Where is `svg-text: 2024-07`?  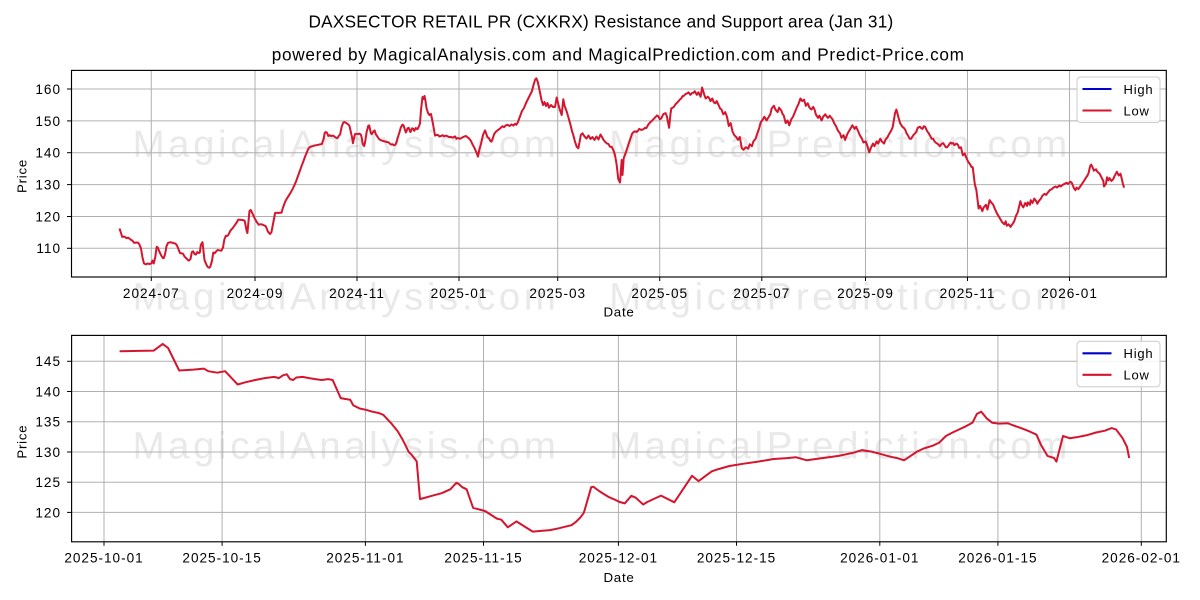 svg-text: 2024-07 is located at coordinates (151, 293).